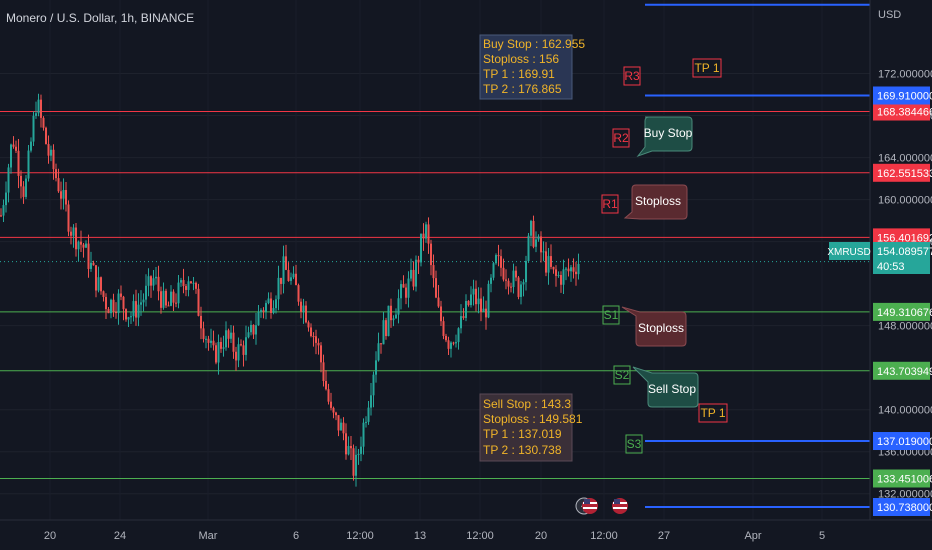 The width and height of the screenshot is (932, 550). What do you see at coordinates (668, 133) in the screenshot?
I see `svg-text: Buy Stop` at bounding box center [668, 133].